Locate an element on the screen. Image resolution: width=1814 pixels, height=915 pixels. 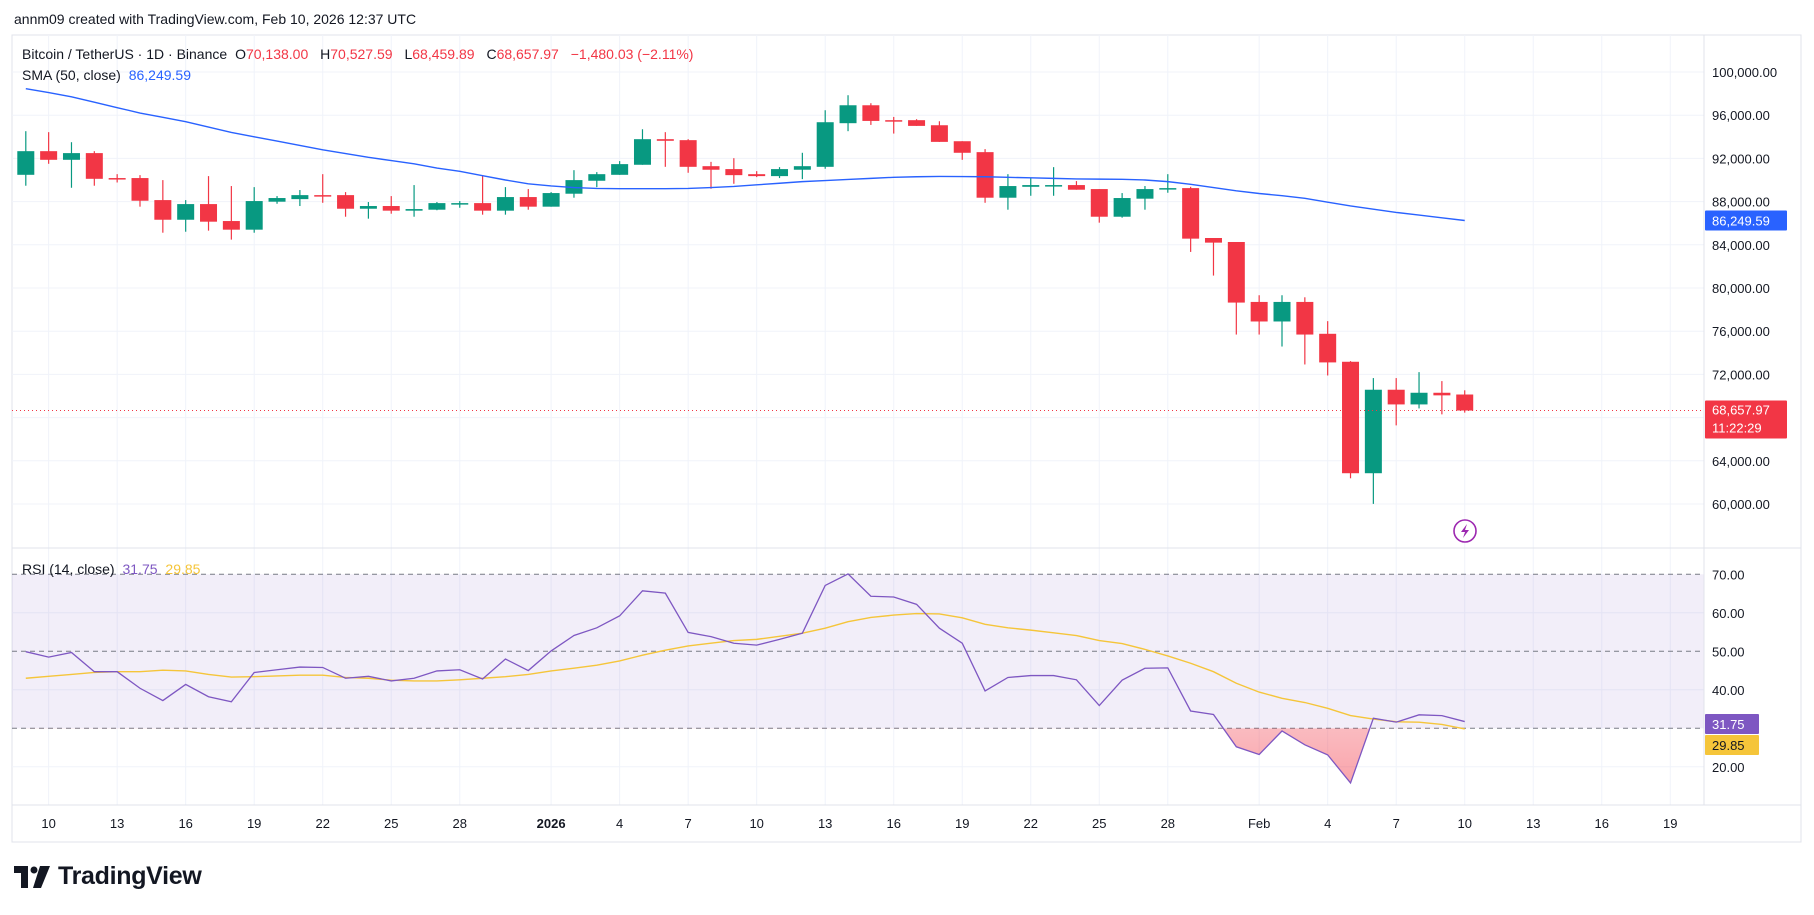
rsi-ma-tag-box is located at coordinates (1732, 745).